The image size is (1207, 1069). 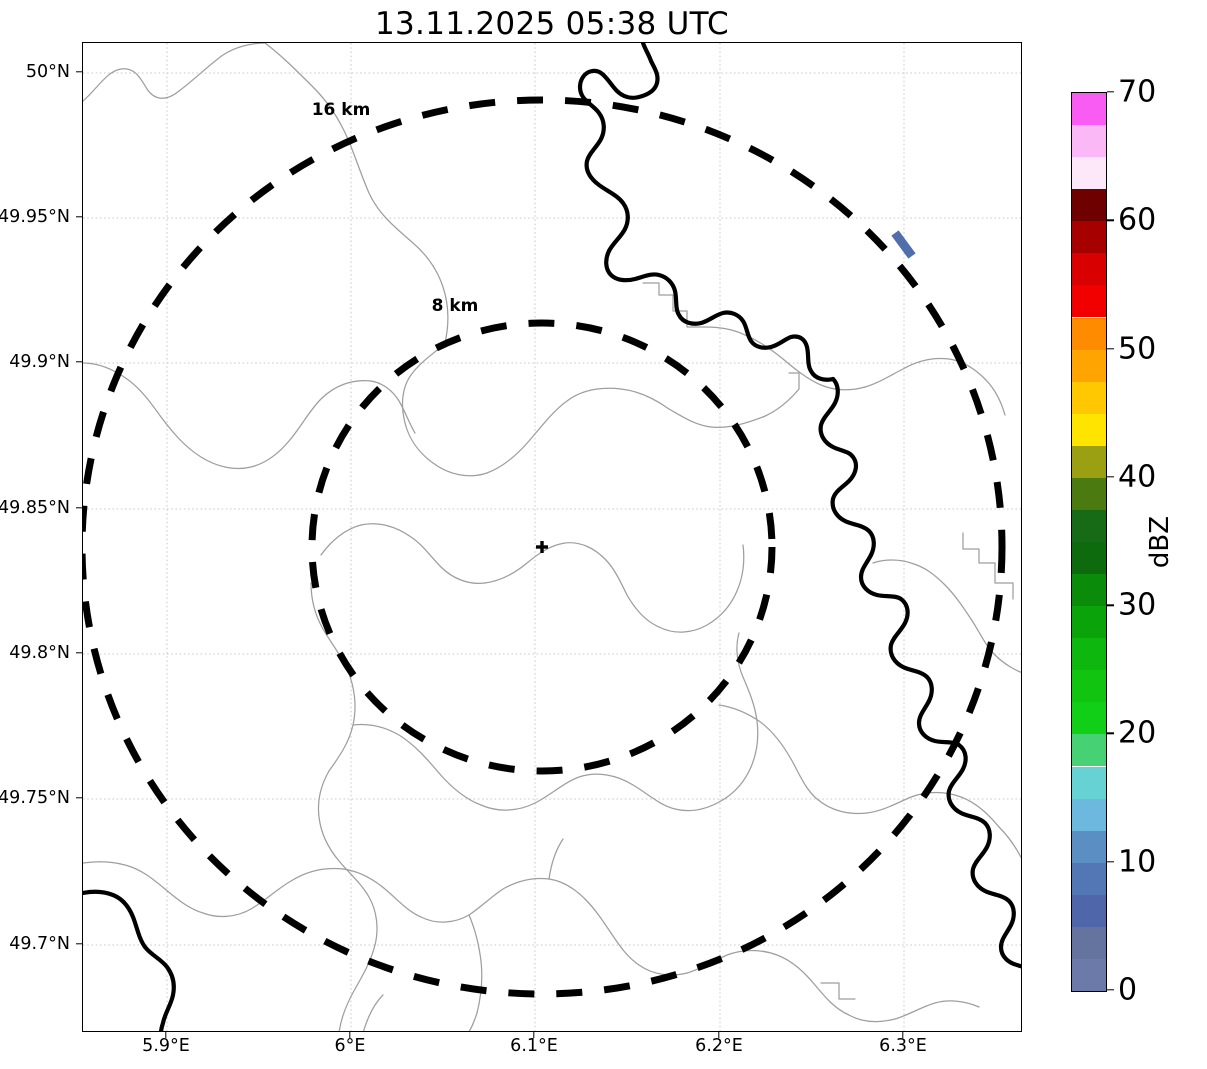 What do you see at coordinates (1137, 605) in the screenshot?
I see `colorbar-tick-label-30: 30` at bounding box center [1137, 605].